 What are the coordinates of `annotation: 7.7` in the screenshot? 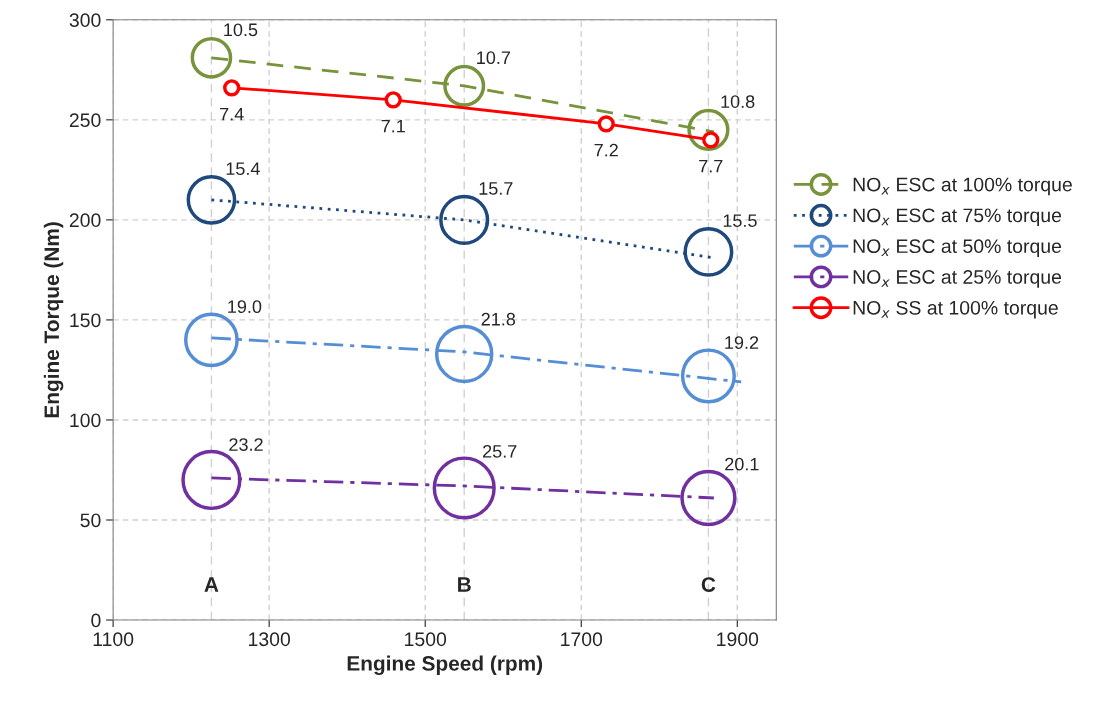 It's located at (711, 166).